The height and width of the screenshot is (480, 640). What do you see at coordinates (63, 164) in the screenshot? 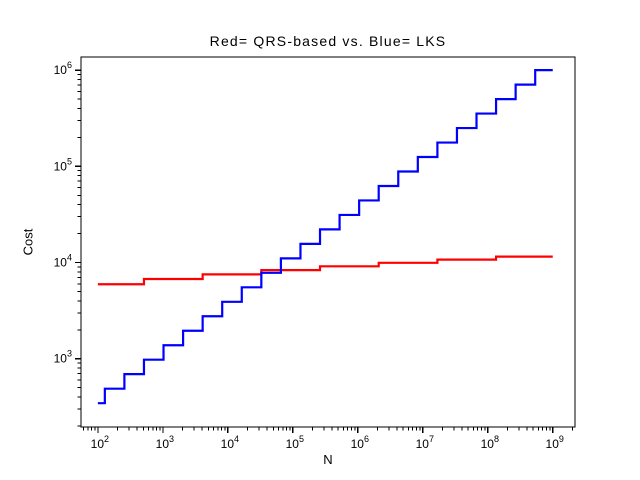
I see `y-tick-label: 10⁵` at bounding box center [63, 164].